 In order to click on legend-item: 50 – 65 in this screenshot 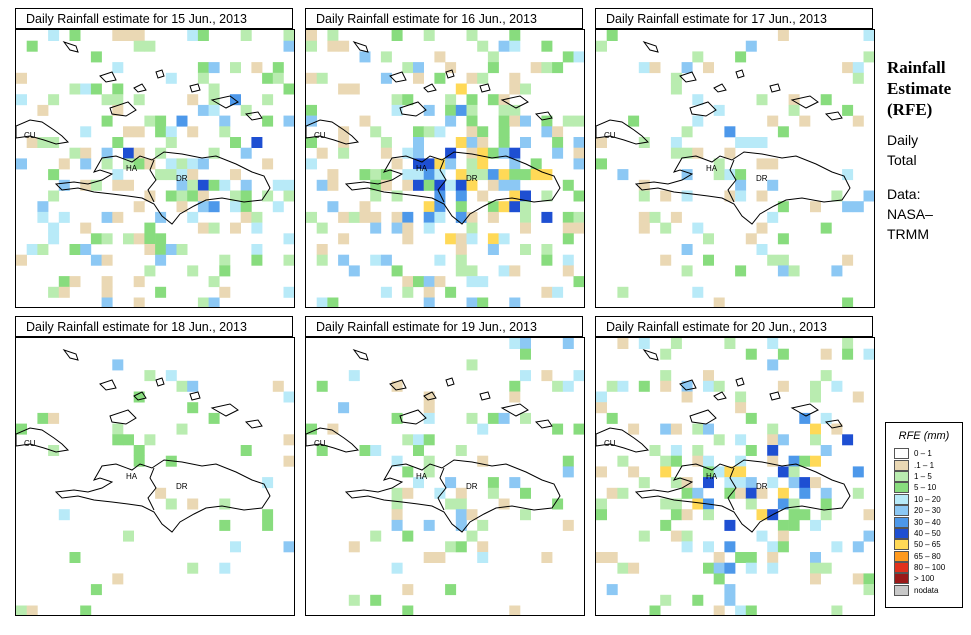, I will do `click(919, 545)`.